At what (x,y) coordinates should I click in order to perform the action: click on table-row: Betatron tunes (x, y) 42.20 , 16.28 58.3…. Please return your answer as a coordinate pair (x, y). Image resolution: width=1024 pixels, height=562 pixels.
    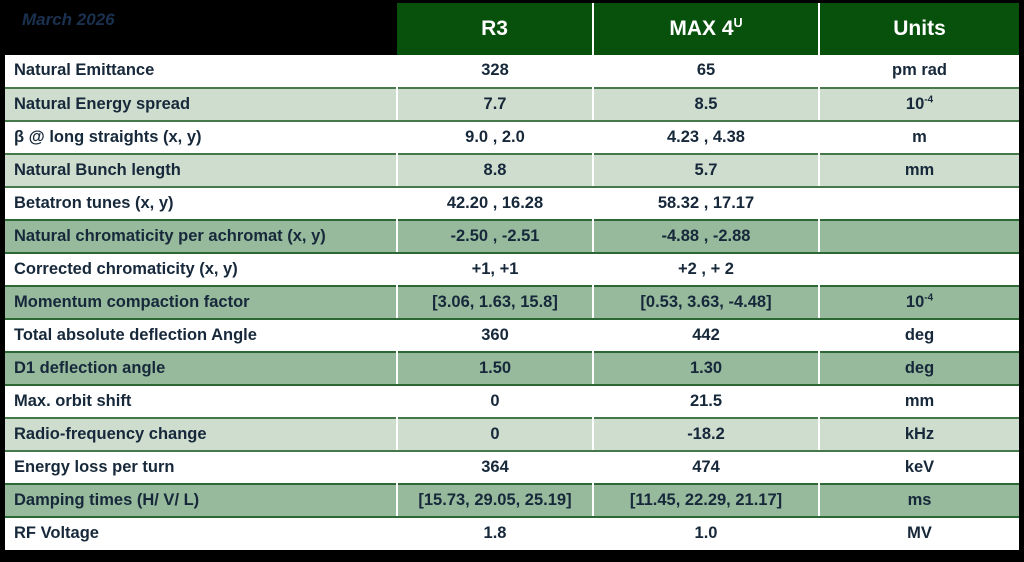
    Looking at the image, I should click on (512, 203).